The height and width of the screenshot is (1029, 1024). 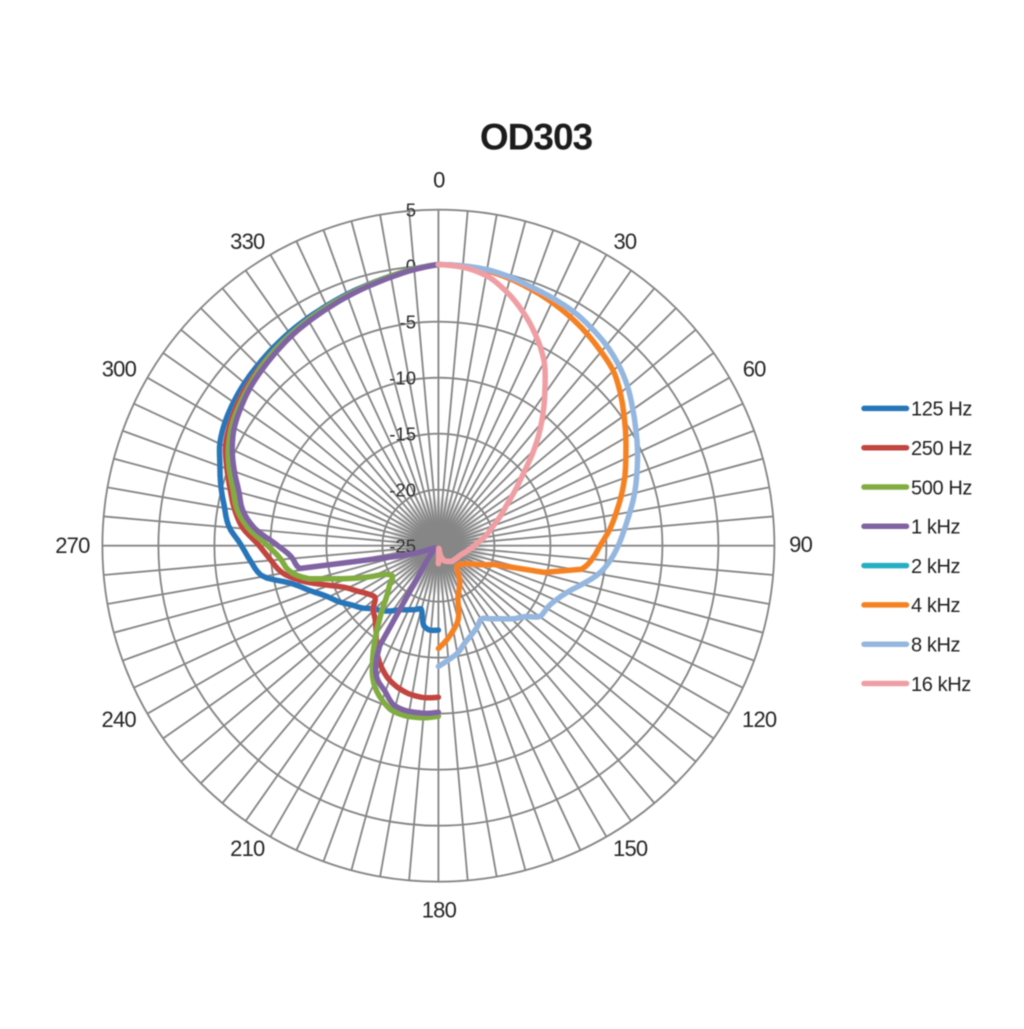 What do you see at coordinates (408, 321) in the screenshot?
I see `svg-text: -5` at bounding box center [408, 321].